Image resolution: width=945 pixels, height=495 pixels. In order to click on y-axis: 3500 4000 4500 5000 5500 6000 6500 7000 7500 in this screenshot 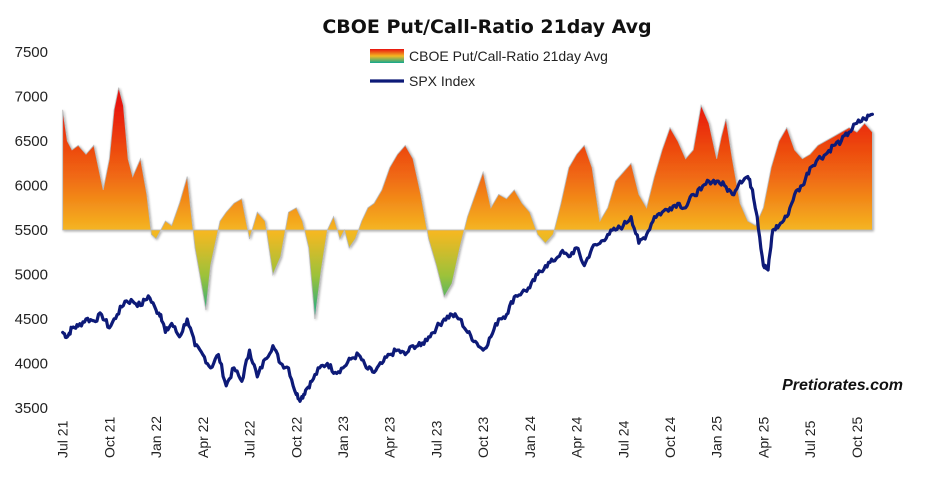, I will do `click(31, 230)`.